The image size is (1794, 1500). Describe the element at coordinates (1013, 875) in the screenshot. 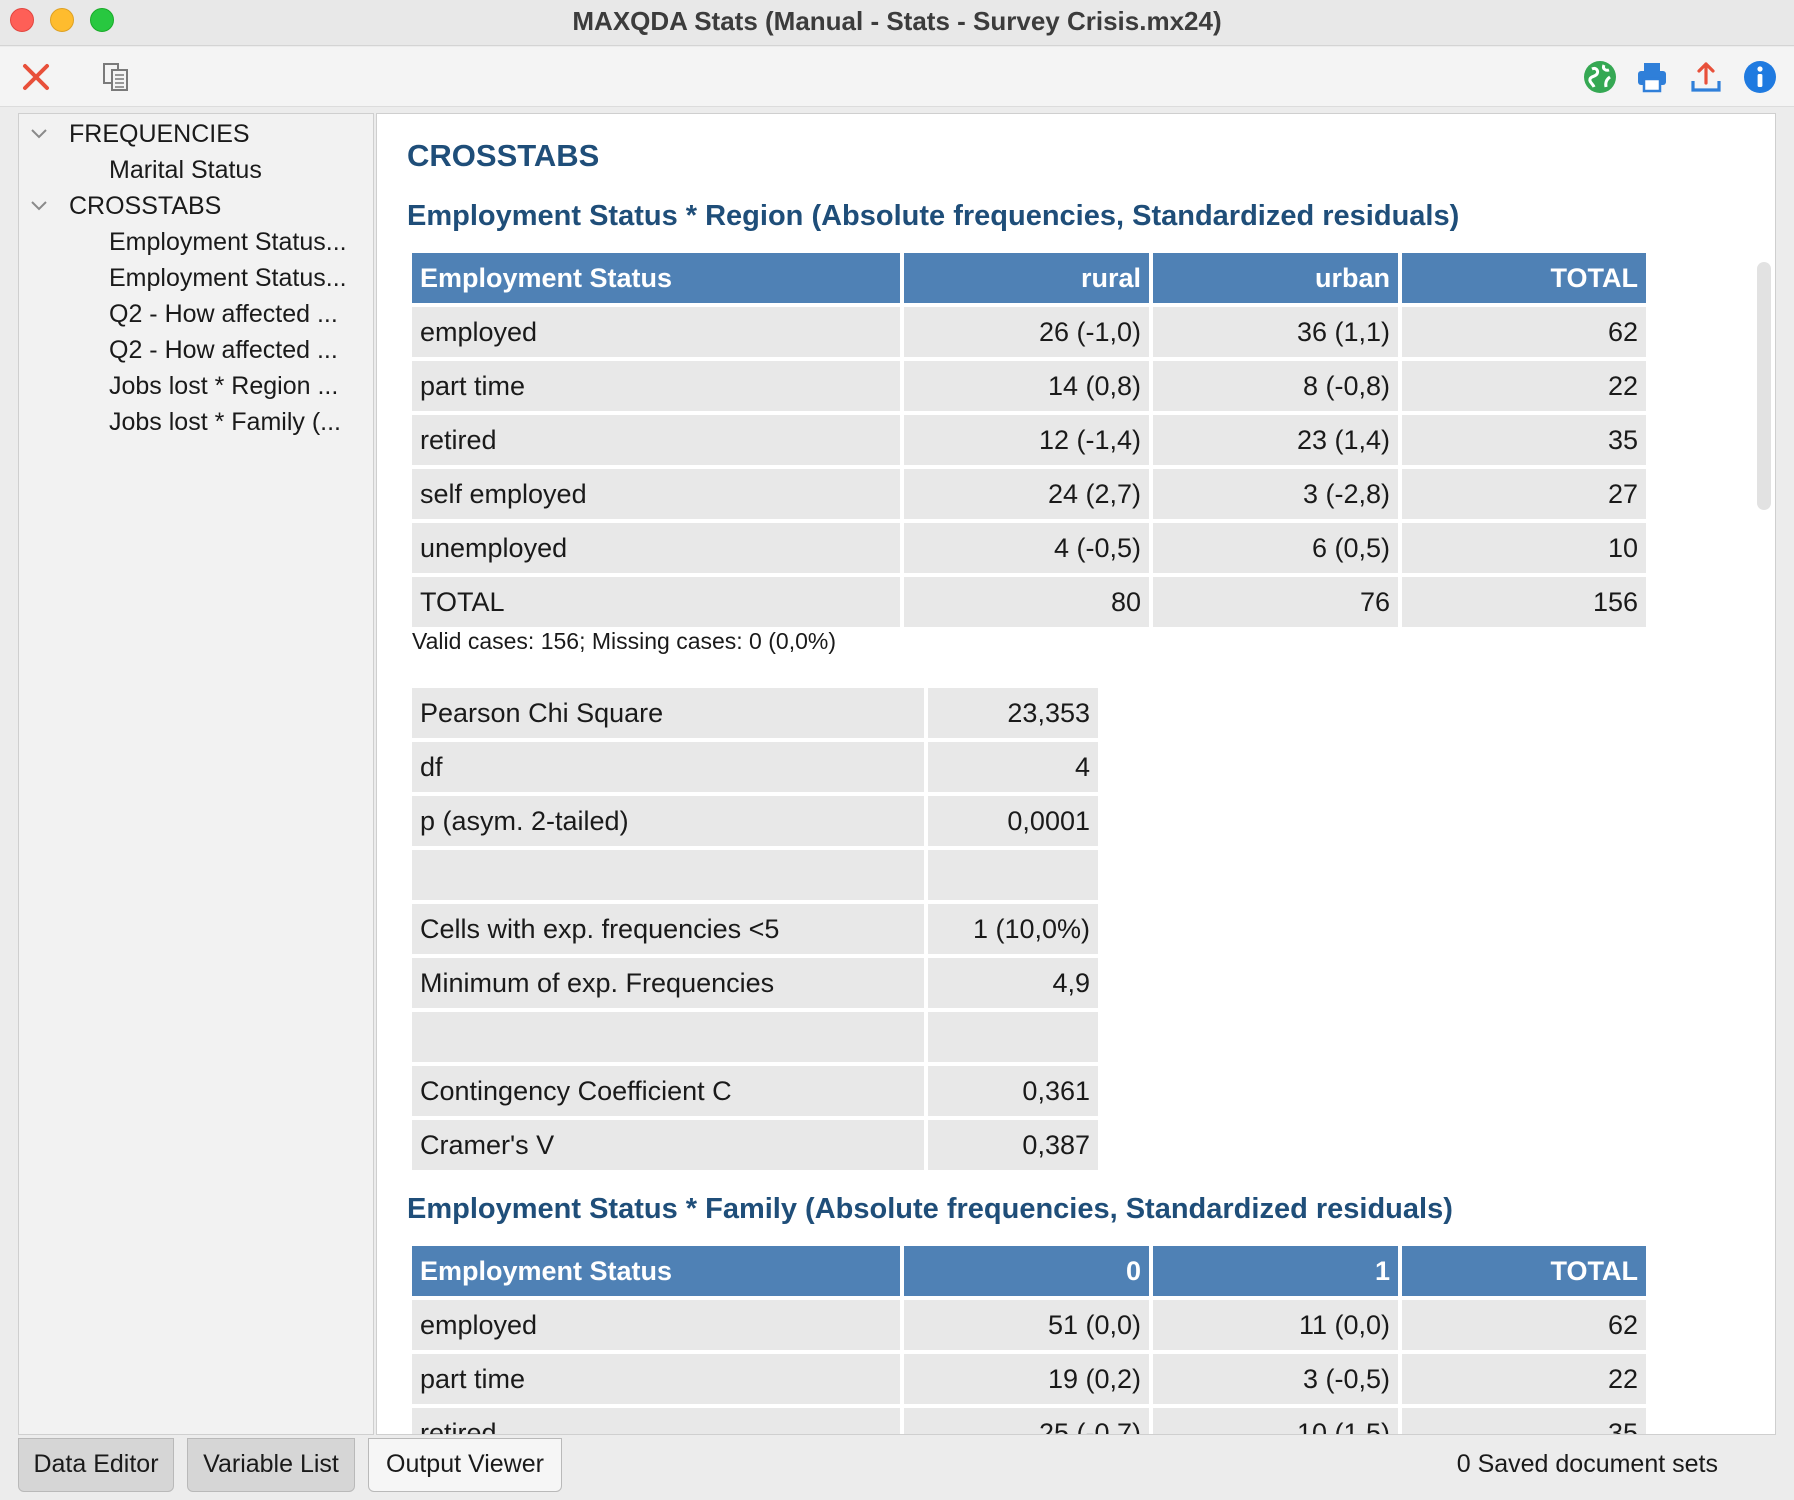

I see `stat-value` at that location.